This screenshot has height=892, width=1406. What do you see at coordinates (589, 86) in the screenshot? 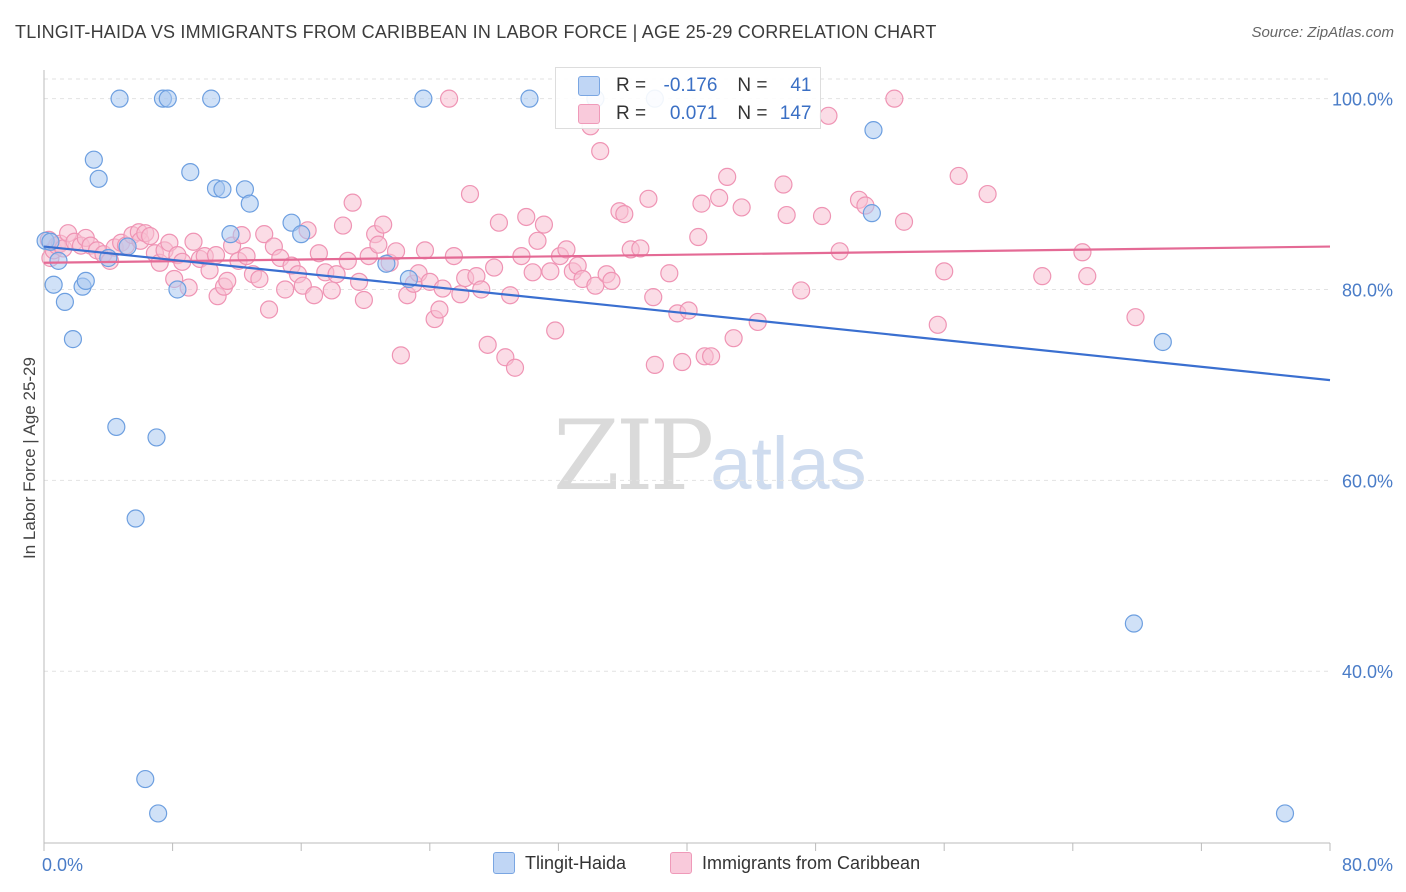
I see `stats-swatch-tlingit` at bounding box center [589, 86].